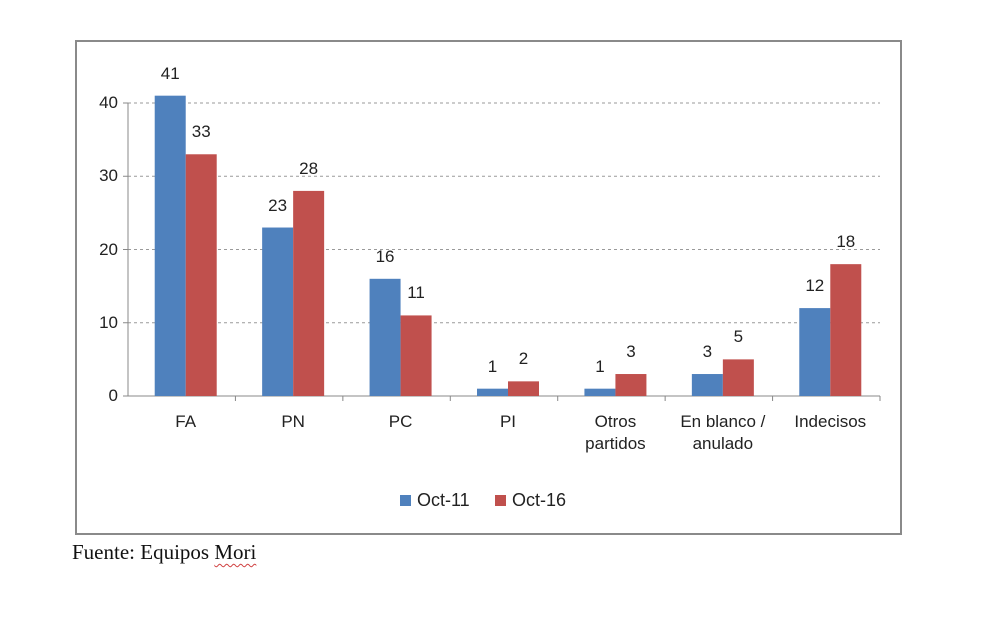 This screenshot has width=1000, height=620. I want to click on source-note: Fuente: Equipos Mori, so click(164, 552).